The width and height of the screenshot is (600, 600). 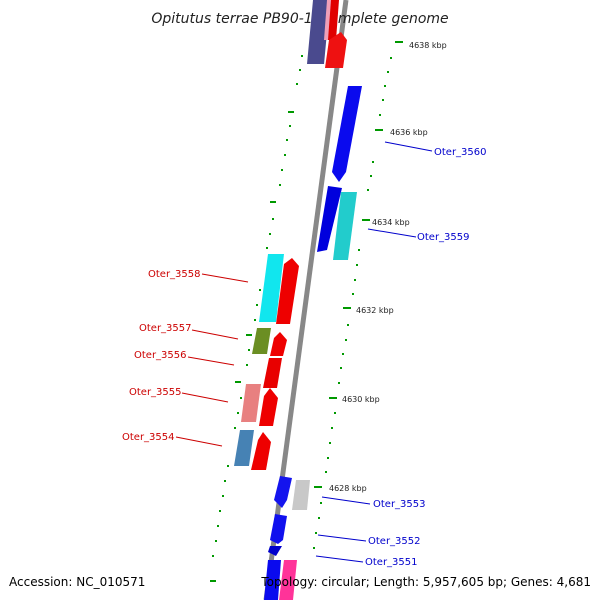 I want to click on gene-oter-3556-red, so click(x=272, y=373).